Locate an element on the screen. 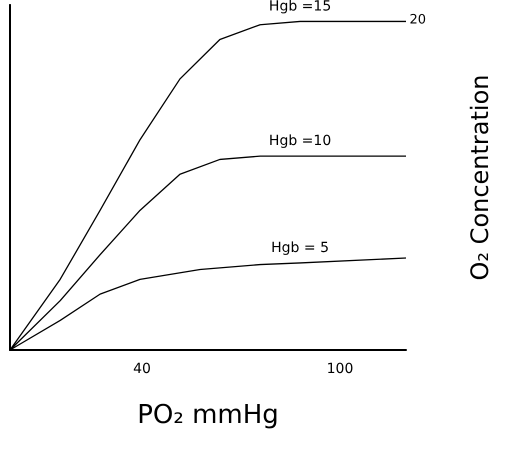  text: 20 is located at coordinates (417, 20).